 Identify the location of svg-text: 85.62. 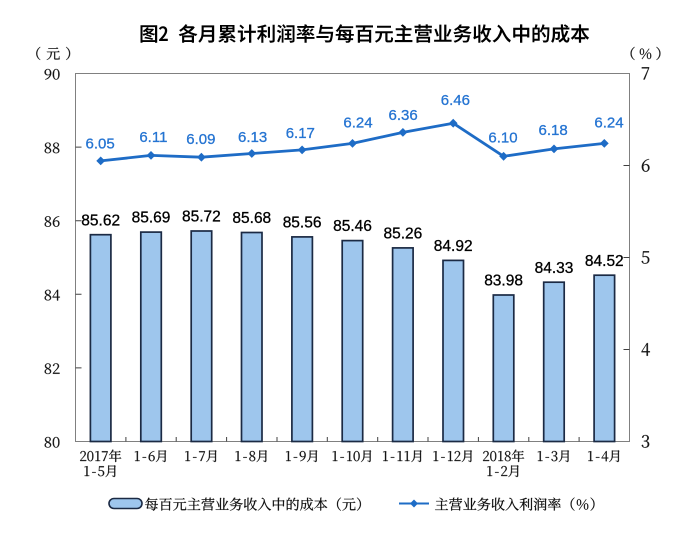
(100, 220).